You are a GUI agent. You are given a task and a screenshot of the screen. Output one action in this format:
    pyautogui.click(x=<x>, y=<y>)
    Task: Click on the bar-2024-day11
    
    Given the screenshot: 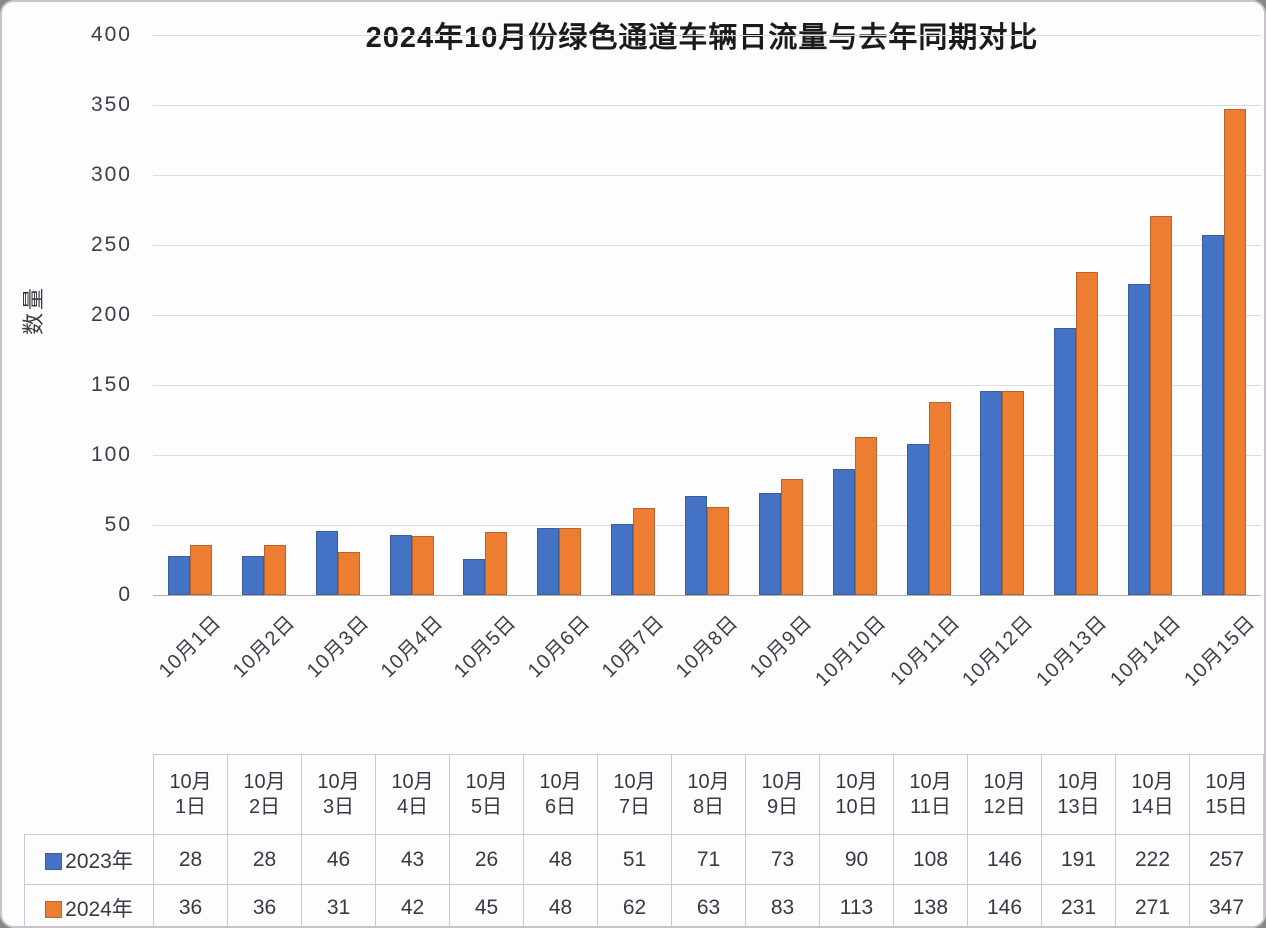 What is the action you would take?
    pyautogui.click(x=940, y=498)
    